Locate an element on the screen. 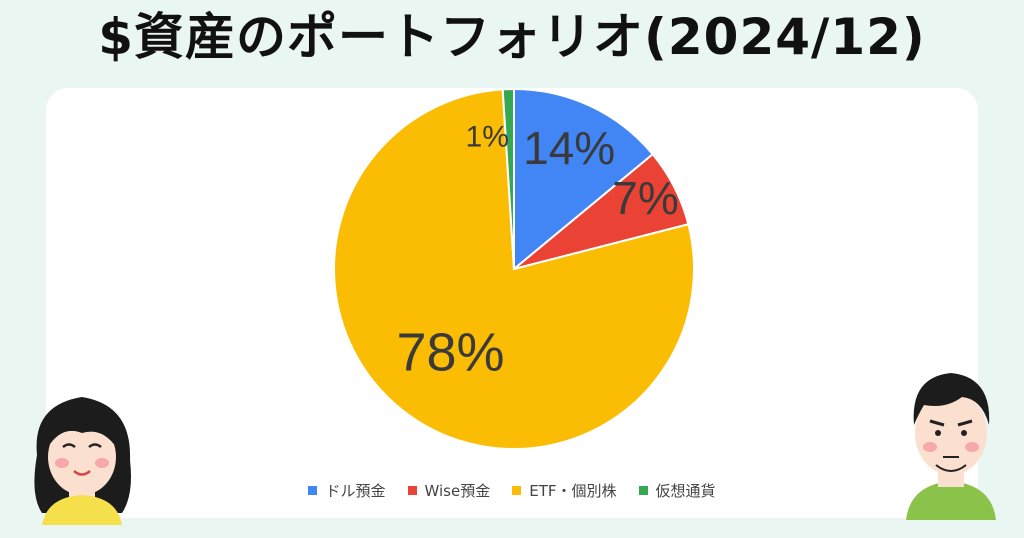 This screenshot has width=1024, height=538. legend-item-3: 仮想通貨 is located at coordinates (677, 490).